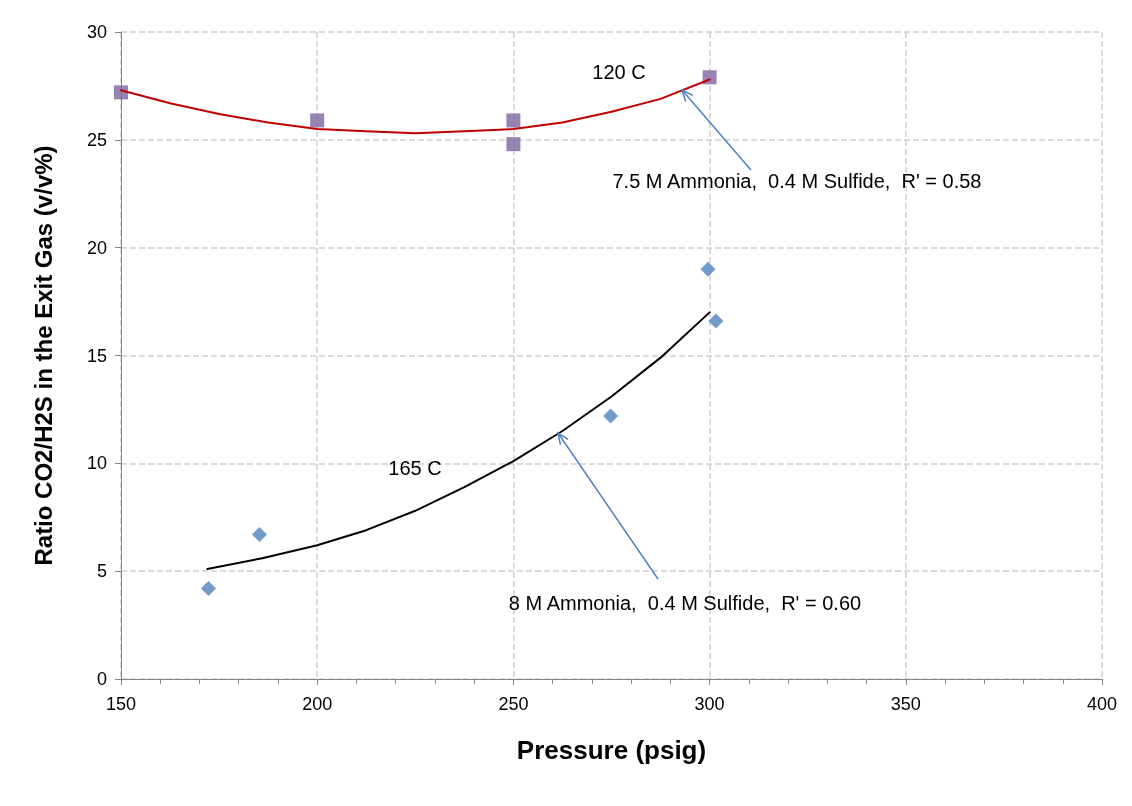 The width and height of the screenshot is (1132, 806). Describe the element at coordinates (415, 468) in the screenshot. I see `annotation: 165 C` at that location.